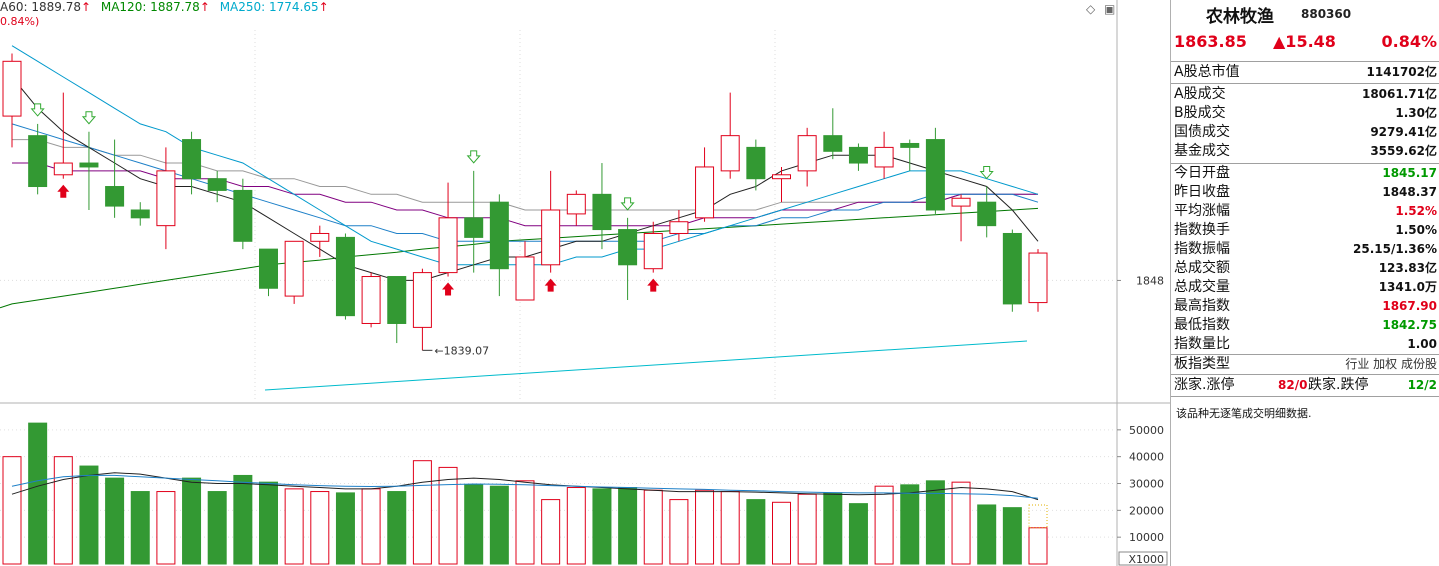  Describe the element at coordinates (1407, 287) in the screenshot. I see `stat-value: 1341.0万` at that location.